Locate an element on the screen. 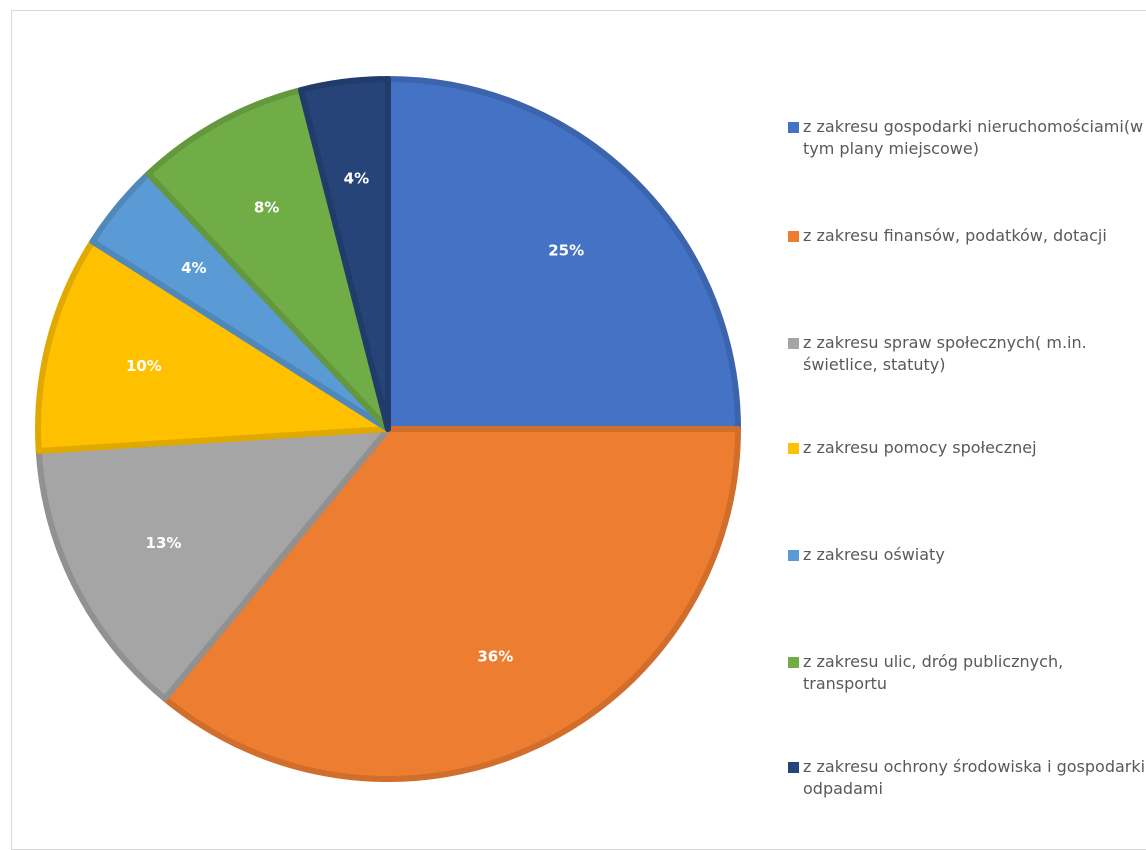 This screenshot has width=1146, height=850. pie-slice-gospodarka-nieruchomosciami is located at coordinates (563, 254).